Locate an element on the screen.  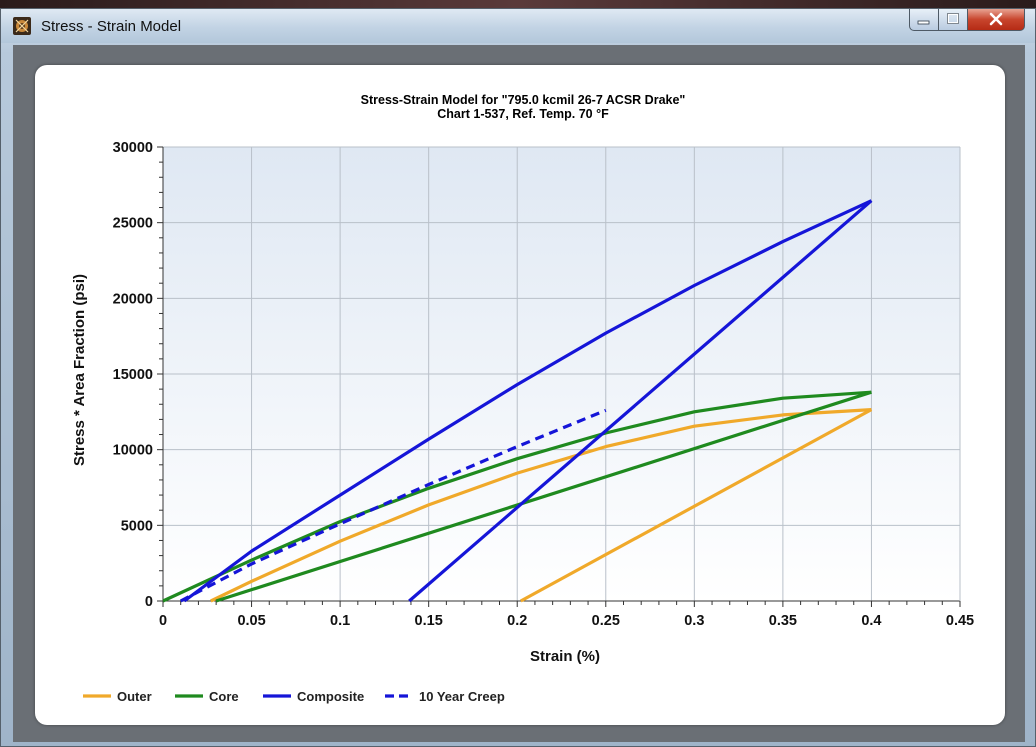
y-tick-label: 20000 is located at coordinates (133, 299).